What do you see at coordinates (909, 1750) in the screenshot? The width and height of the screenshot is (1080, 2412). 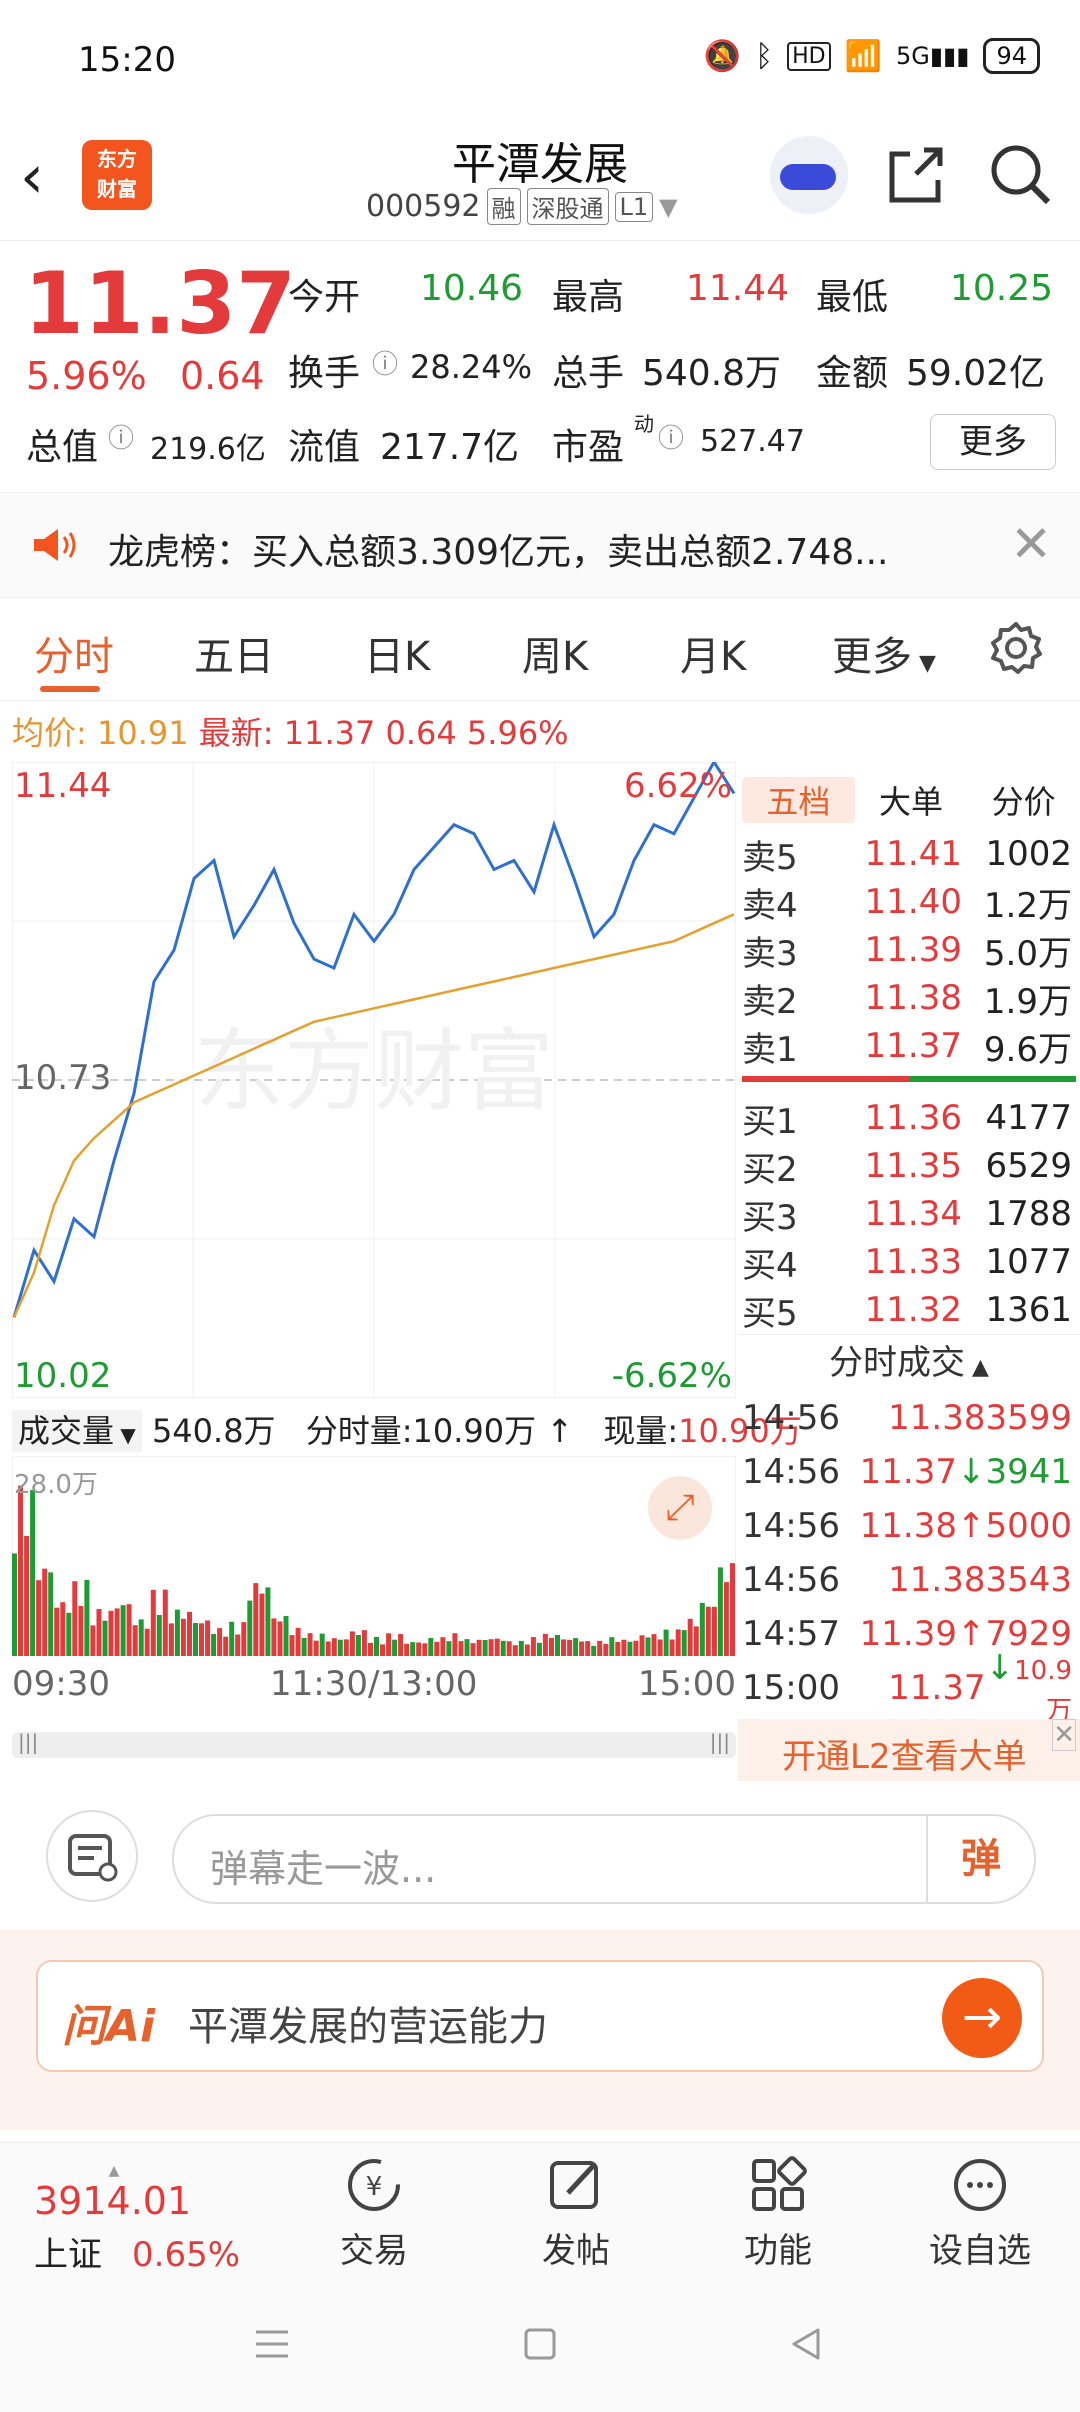 I see `l2-banner: 开通L2查看大单 ✕` at bounding box center [909, 1750].